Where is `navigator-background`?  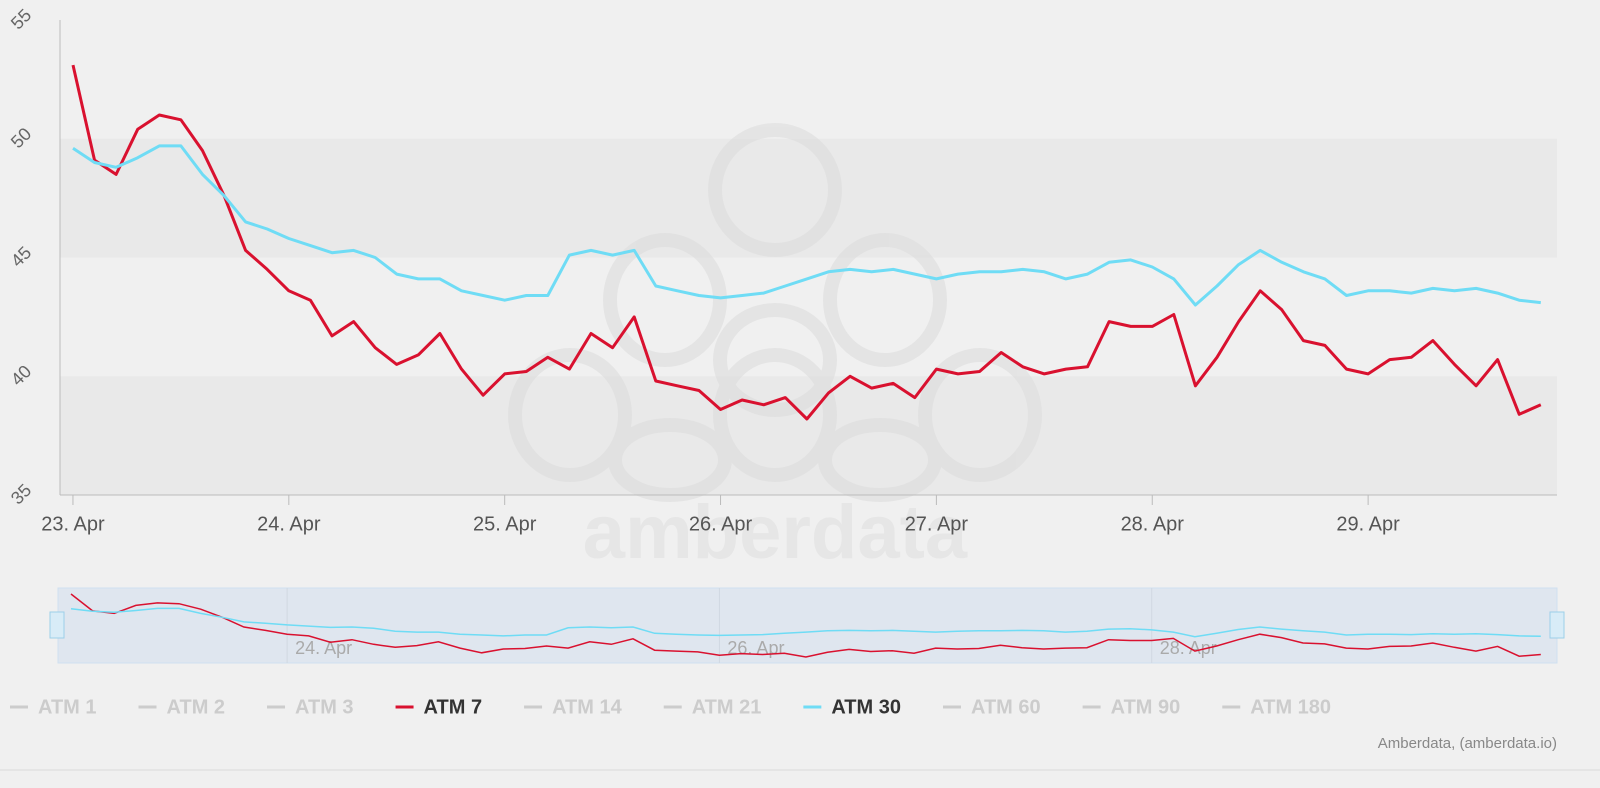 navigator-background is located at coordinates (807, 625).